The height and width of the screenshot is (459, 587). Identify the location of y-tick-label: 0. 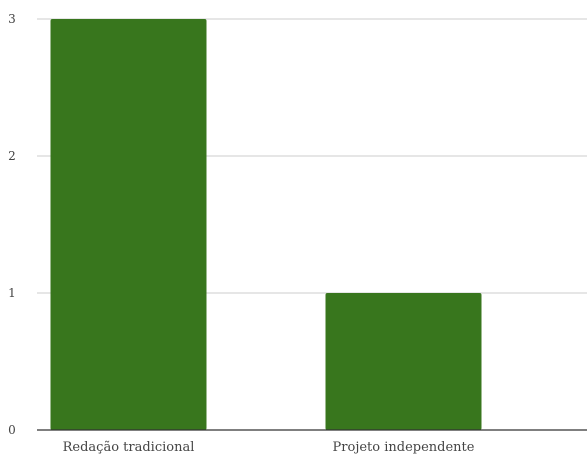
(12, 430).